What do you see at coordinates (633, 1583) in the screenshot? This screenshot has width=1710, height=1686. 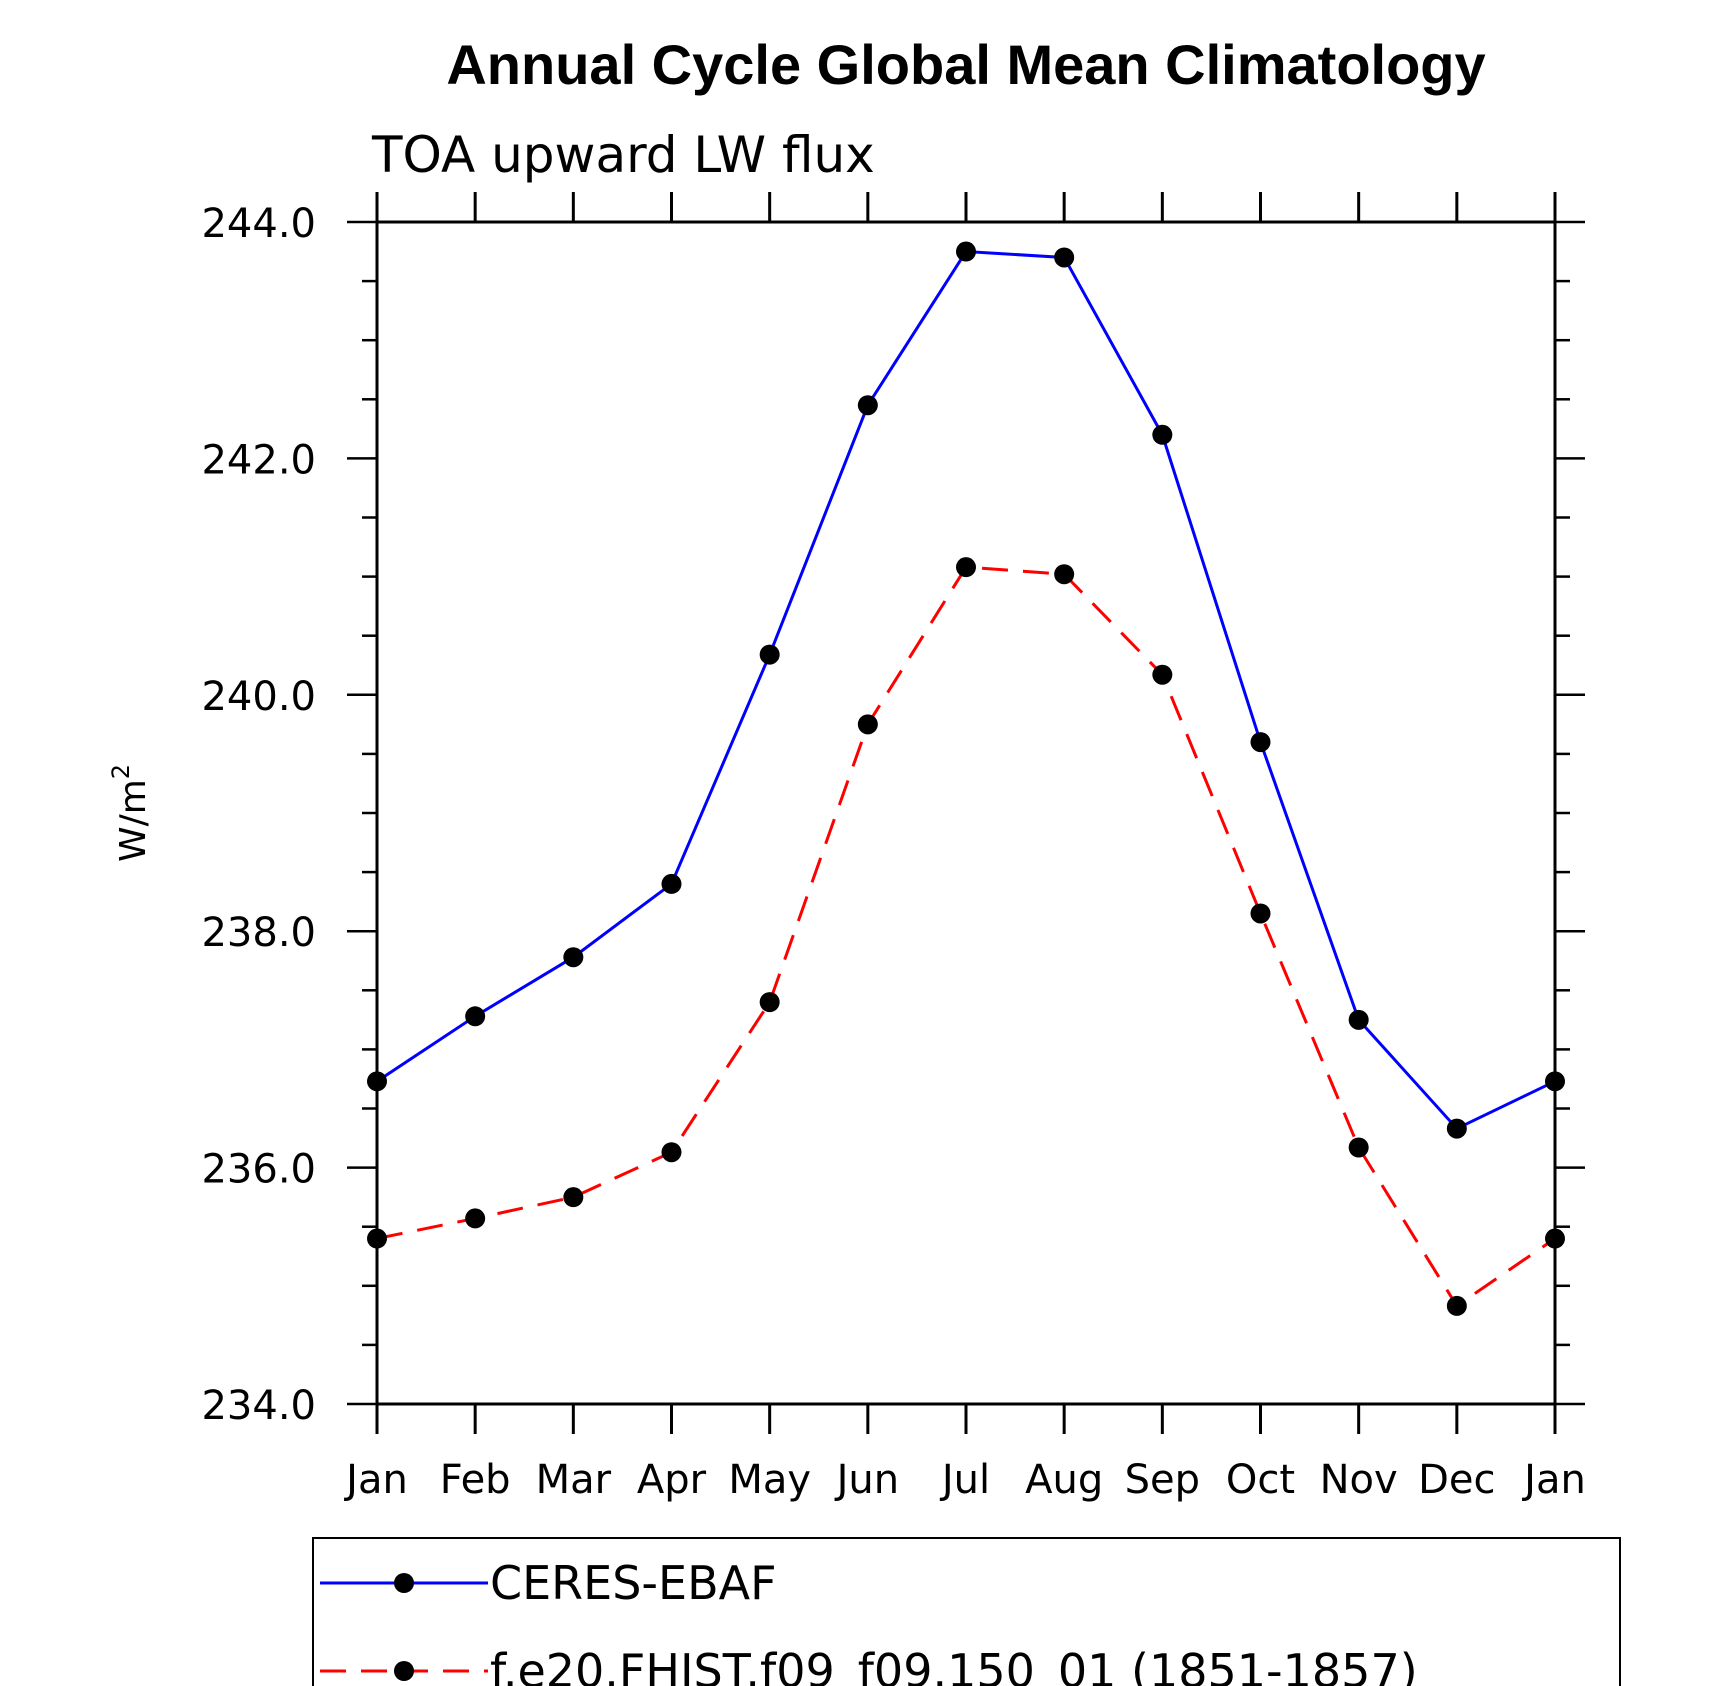 I see `legend-label-ceres-ebaf: CERES-EBAF` at bounding box center [633, 1583].